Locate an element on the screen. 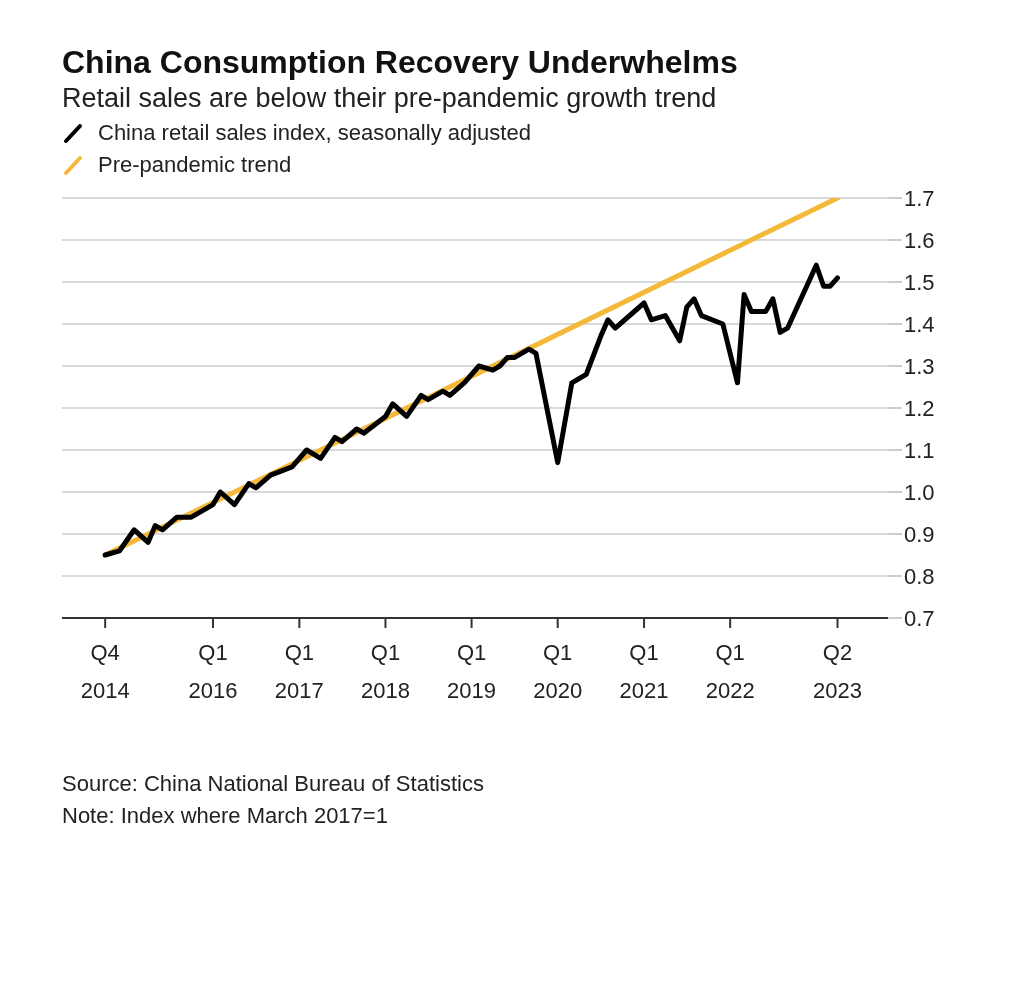 Image resolution: width=1025 pixels, height=993 pixels. x-tick-label: Q2 2023 is located at coordinates (837, 671).